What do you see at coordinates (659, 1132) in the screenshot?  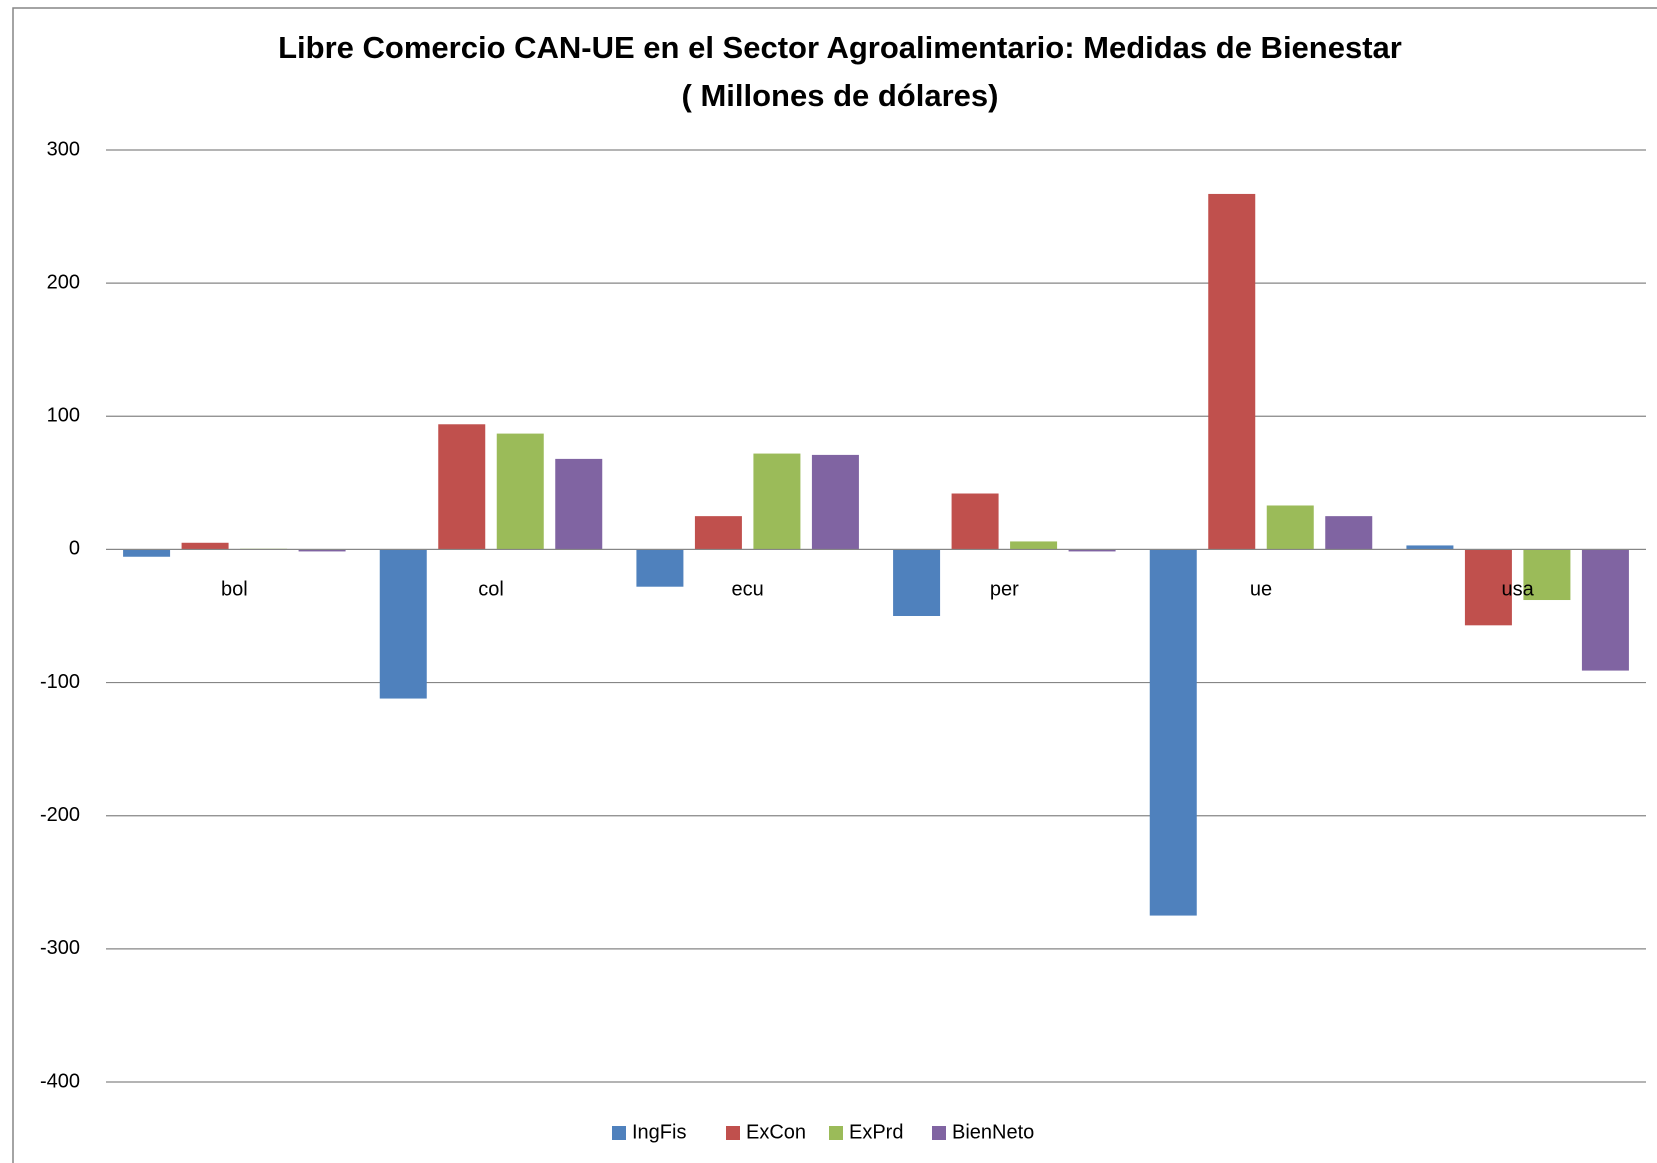 I see `legend-label: IngFis` at bounding box center [659, 1132].